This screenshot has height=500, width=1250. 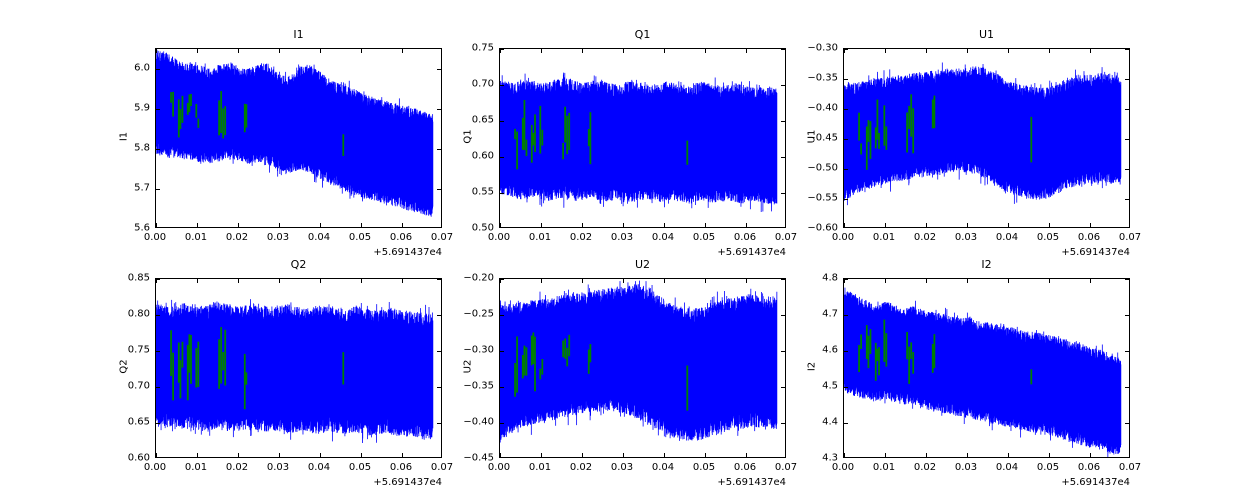 I want to click on y-tick-label: −0.35, so click(x=478, y=386).